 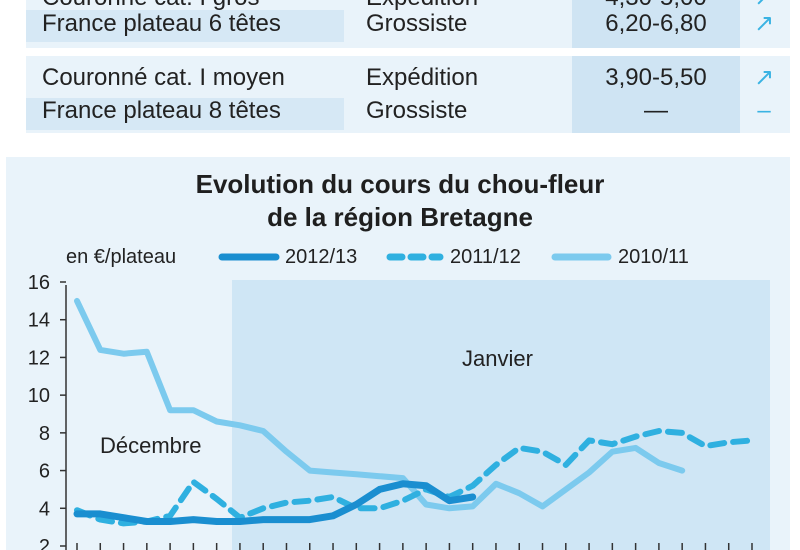 I want to click on row-price: 6,20-6,80, so click(x=656, y=23).